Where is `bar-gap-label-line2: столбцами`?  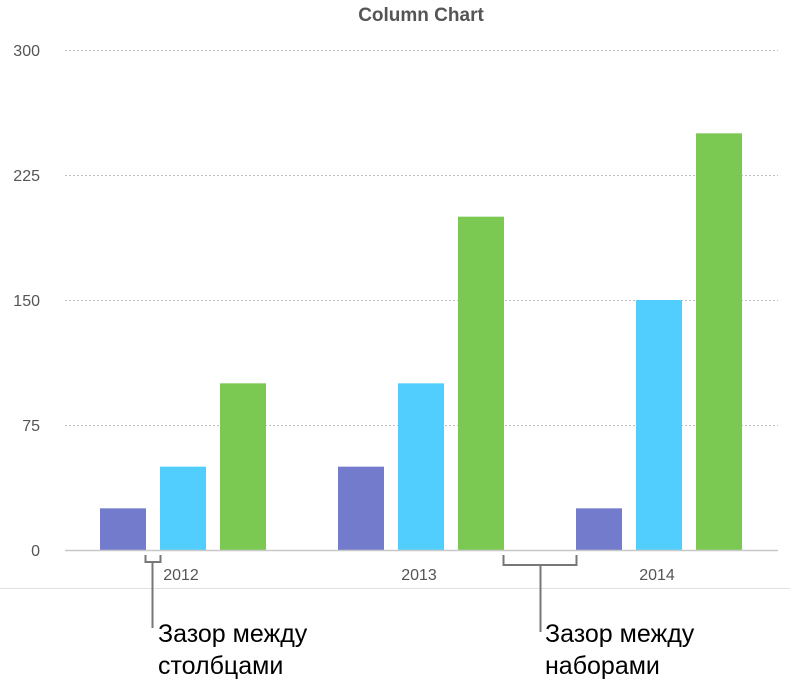 bar-gap-label-line2: столбцами is located at coordinates (220, 666).